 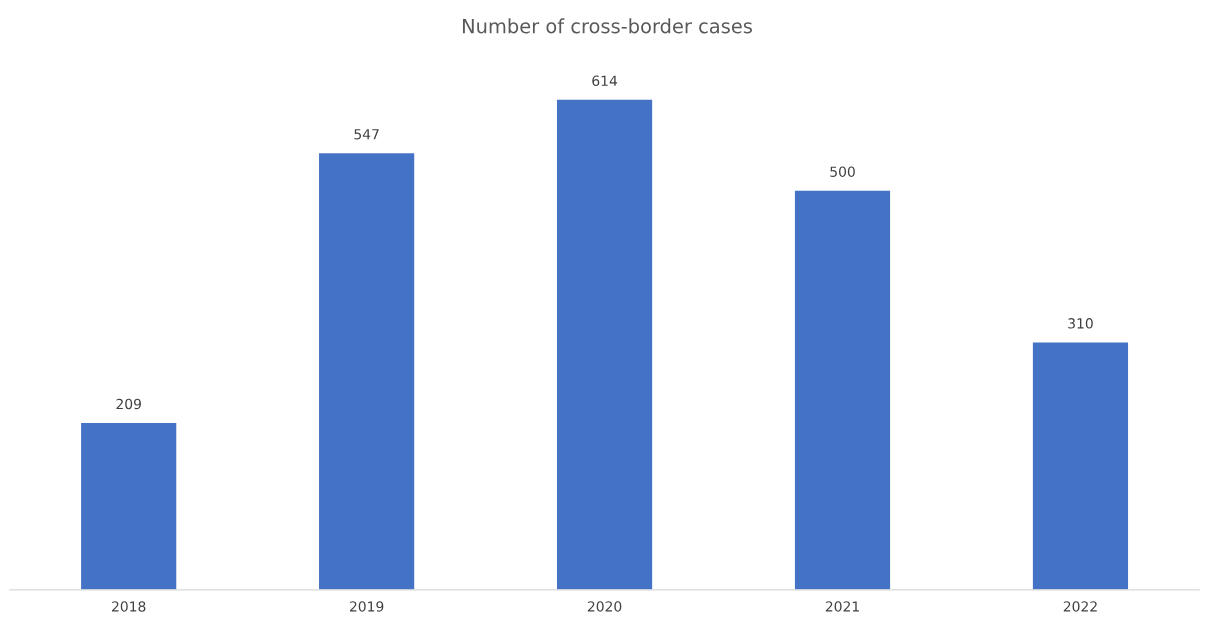 I want to click on data-label: 547, so click(x=366, y=134).